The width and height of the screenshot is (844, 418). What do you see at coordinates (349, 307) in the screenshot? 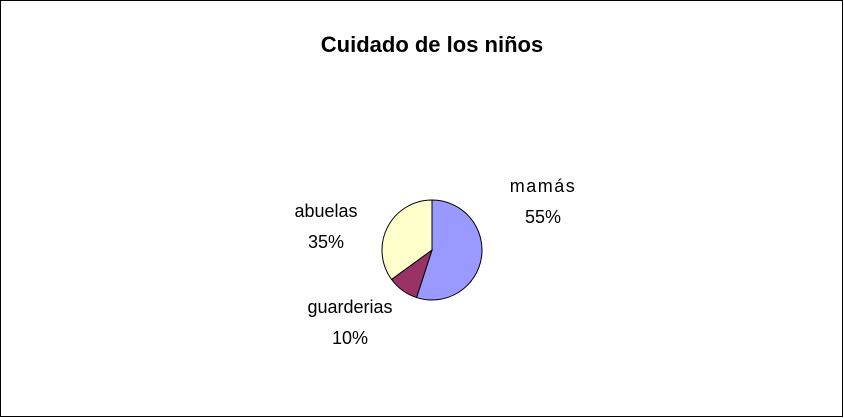
I see `slice-label: guarderias` at bounding box center [349, 307].